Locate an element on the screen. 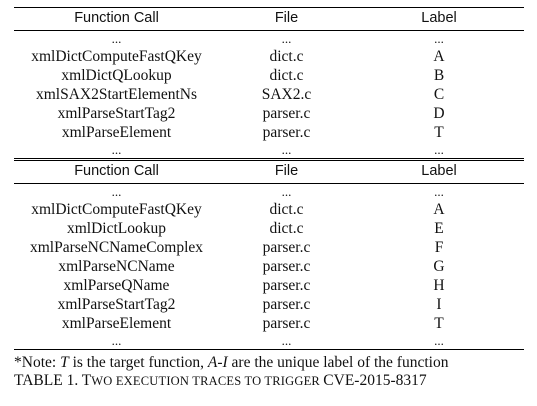 This screenshot has height=406, width=537. header-row-trace-2: Function Call File Label is located at coordinates (269, 171).